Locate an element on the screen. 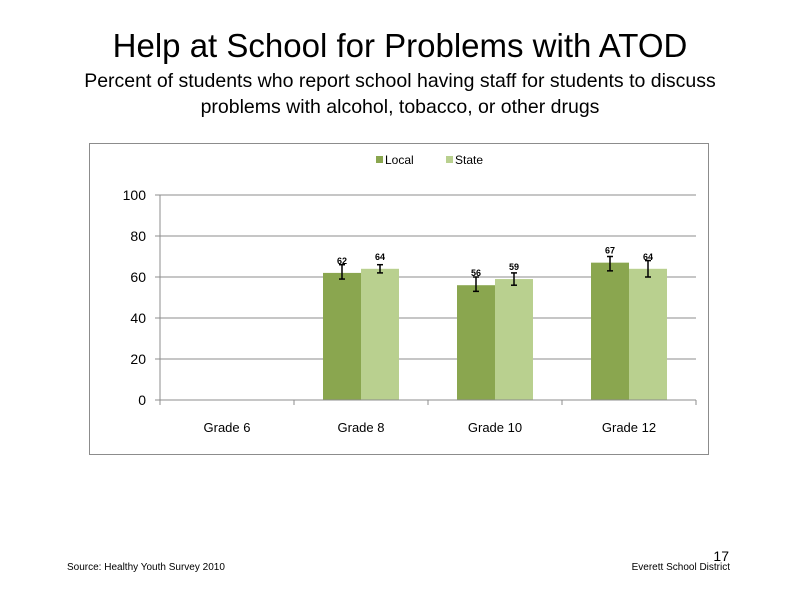 The image size is (800, 600). y-tick-label: 60 is located at coordinates (138, 277).